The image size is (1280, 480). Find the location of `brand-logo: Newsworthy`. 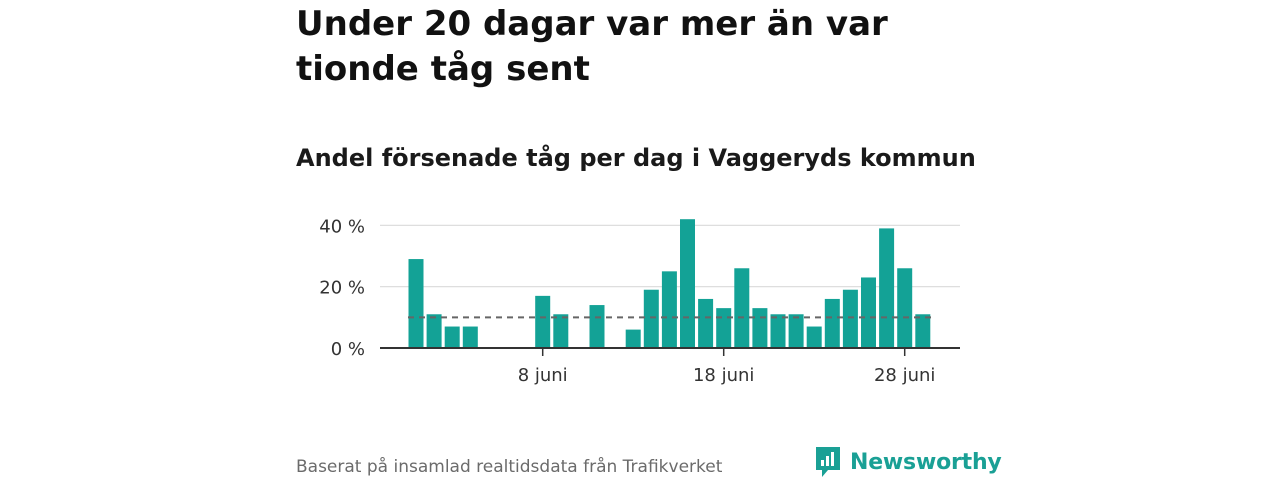

brand-logo: Newsworthy is located at coordinates (908, 462).